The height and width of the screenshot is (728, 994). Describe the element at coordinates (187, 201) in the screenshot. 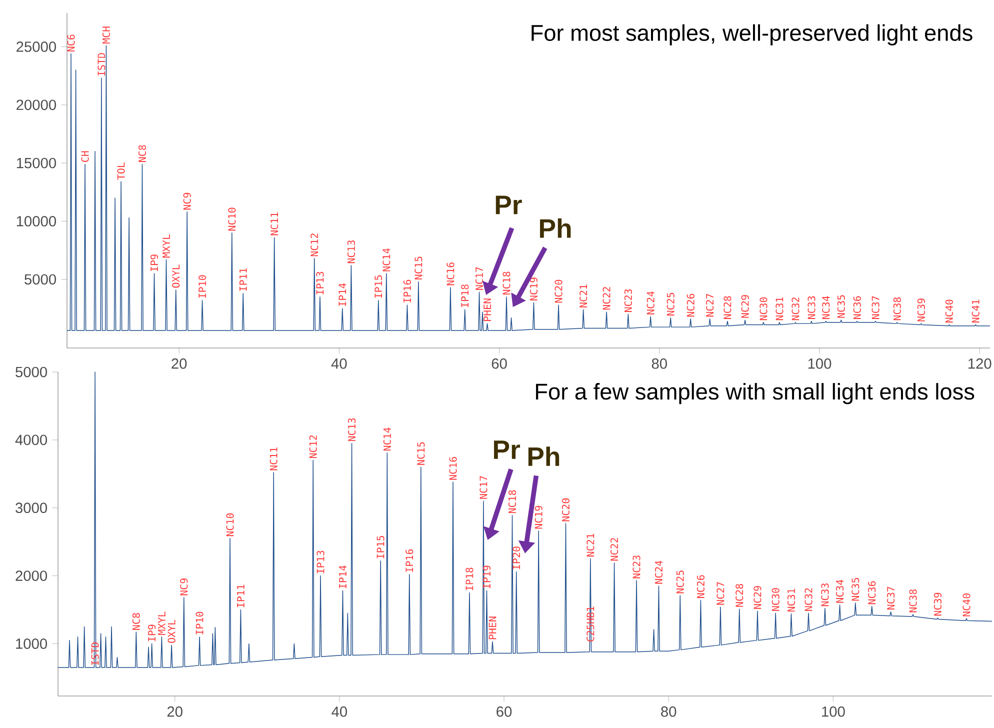

I see `annotation: NC9` at that location.